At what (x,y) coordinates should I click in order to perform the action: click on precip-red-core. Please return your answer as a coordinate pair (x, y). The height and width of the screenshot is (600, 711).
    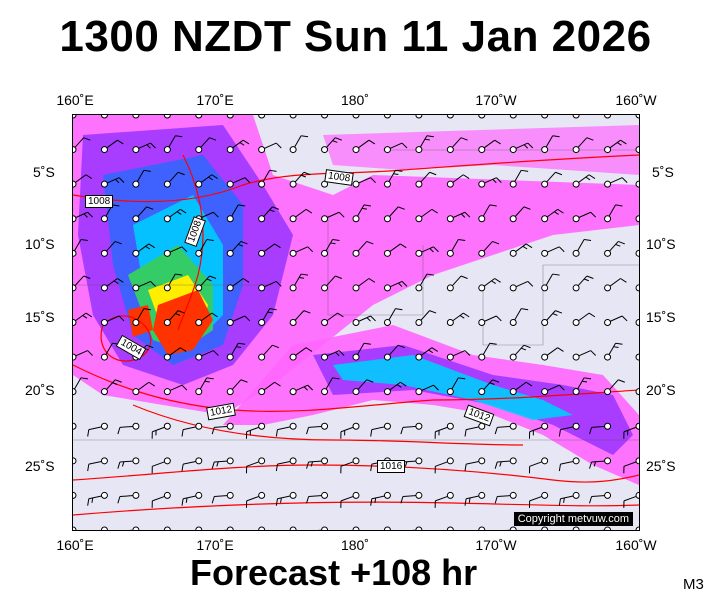
    Looking at the image, I should click on (183, 322).